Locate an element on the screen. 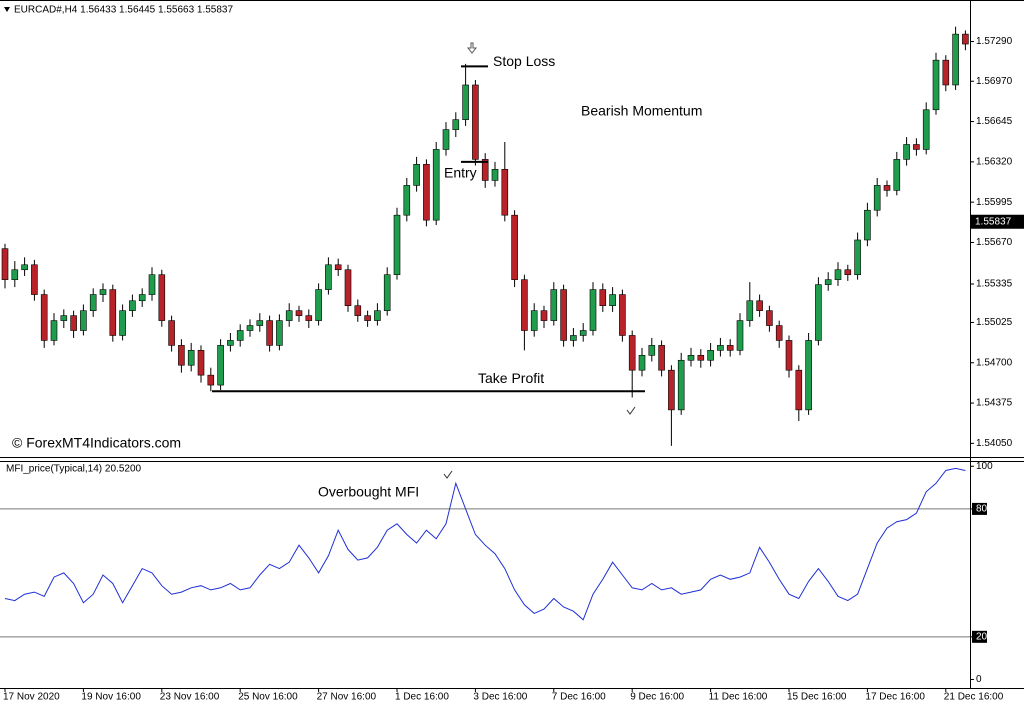  x-tick-label: 17 Nov 2020 is located at coordinates (31, 697).